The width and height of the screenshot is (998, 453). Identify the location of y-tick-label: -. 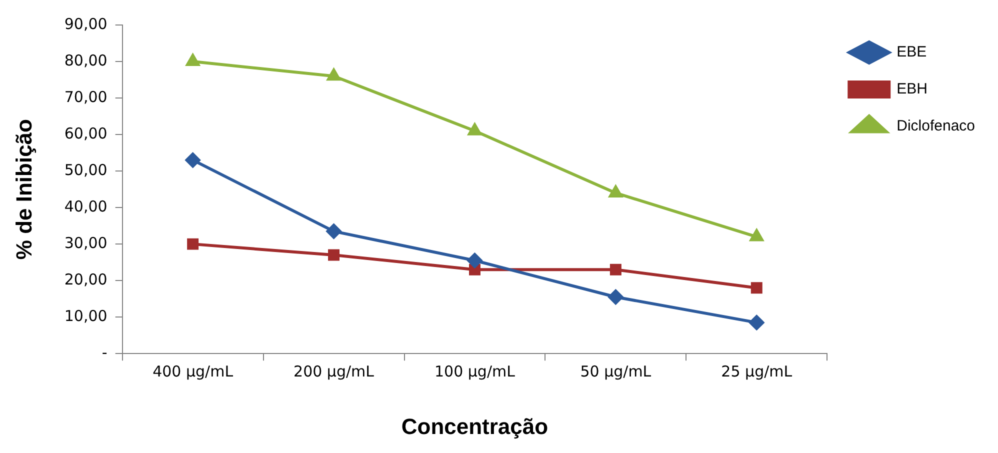
(105, 352).